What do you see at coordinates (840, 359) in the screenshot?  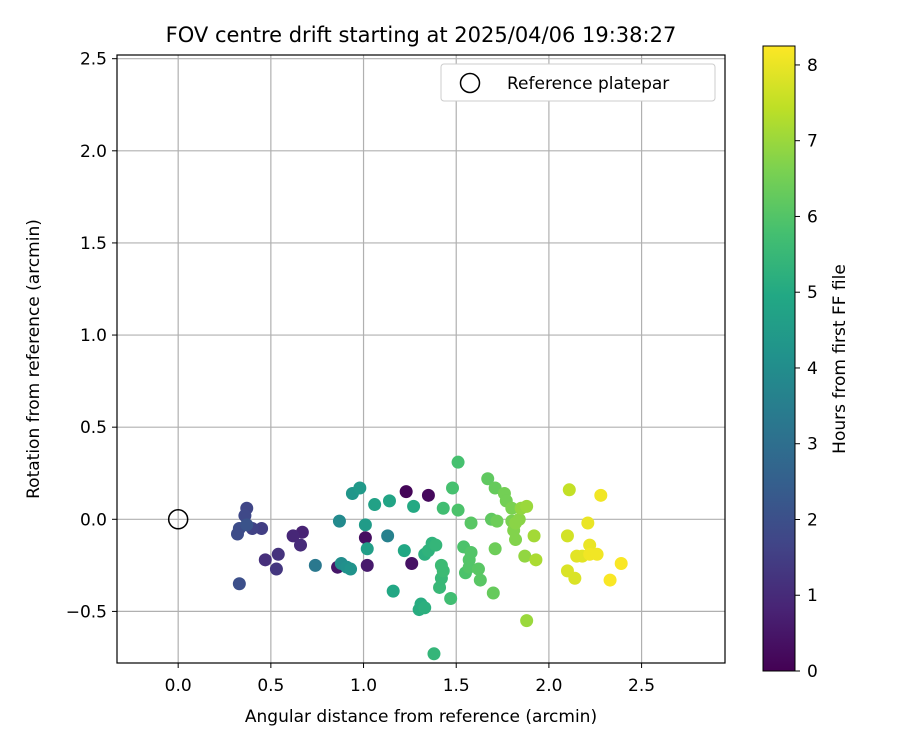 I see `colorbar-label: Hours from first FF file` at bounding box center [840, 359].